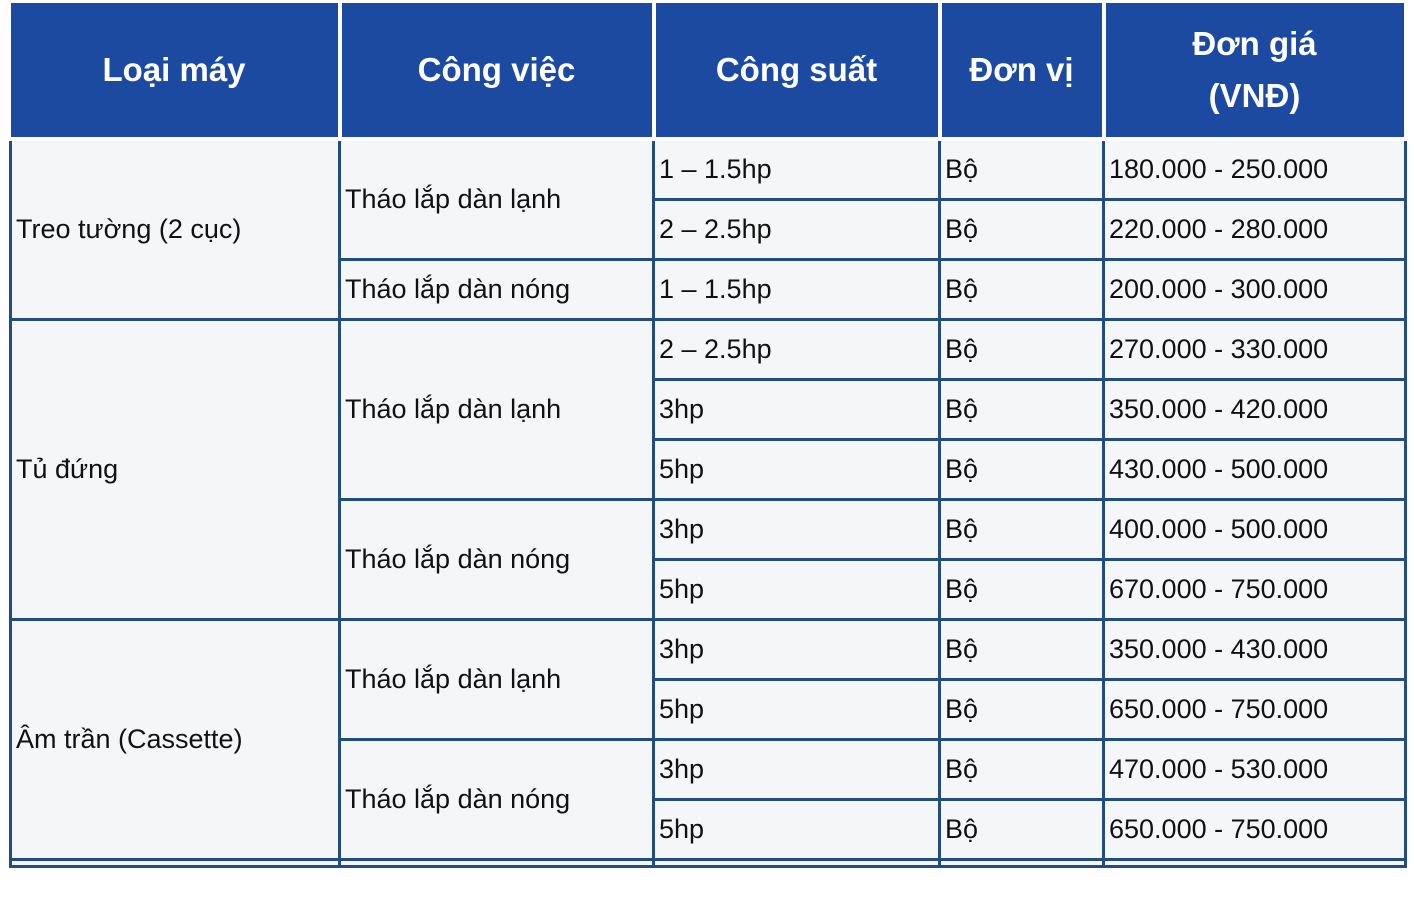 The image size is (1414, 901). I want to click on header-capacity: Công suất, so click(796, 72).